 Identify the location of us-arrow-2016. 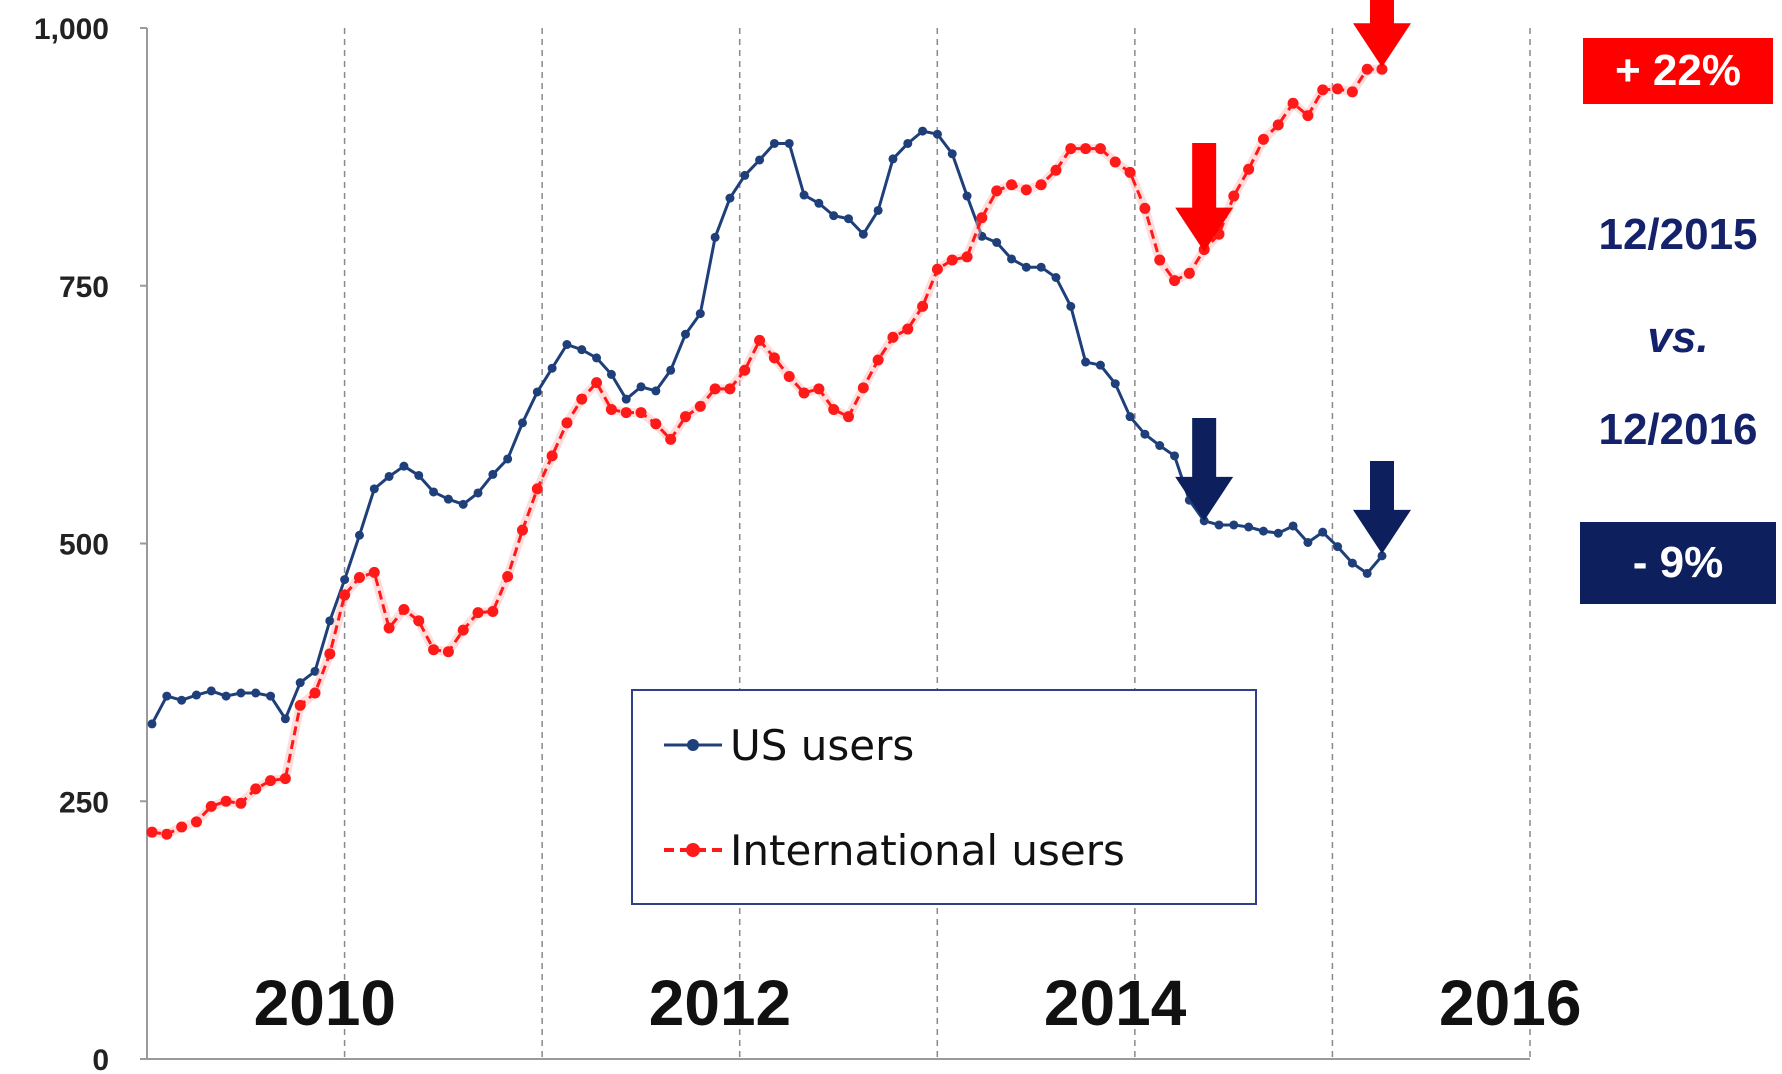
(1382, 507).